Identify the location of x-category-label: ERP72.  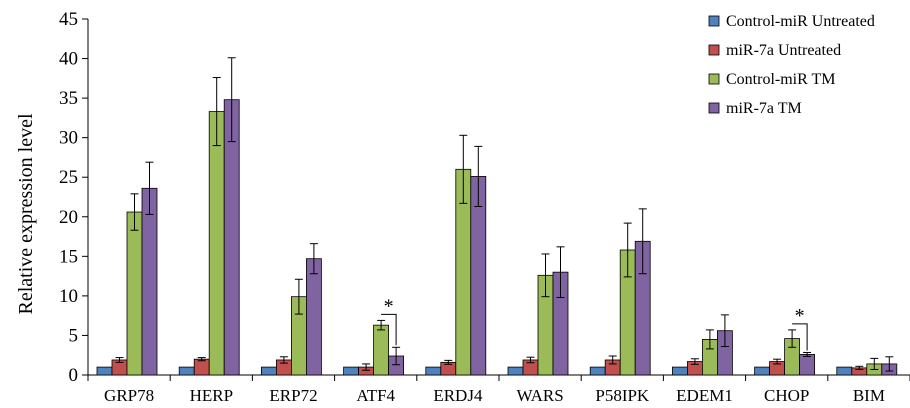
(293, 395).